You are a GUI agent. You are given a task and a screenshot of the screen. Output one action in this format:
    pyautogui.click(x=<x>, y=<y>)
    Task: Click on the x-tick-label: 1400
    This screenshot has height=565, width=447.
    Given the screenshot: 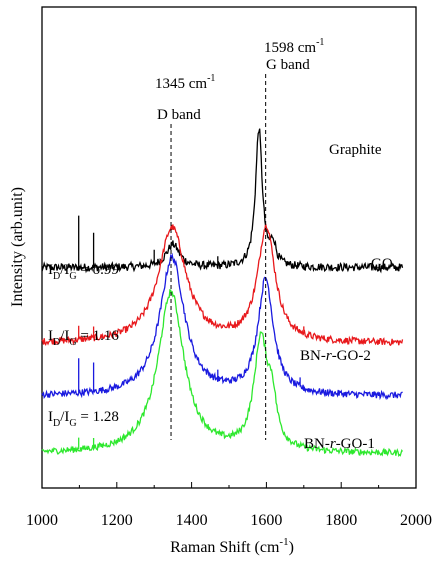 What is the action you would take?
    pyautogui.click(x=192, y=520)
    